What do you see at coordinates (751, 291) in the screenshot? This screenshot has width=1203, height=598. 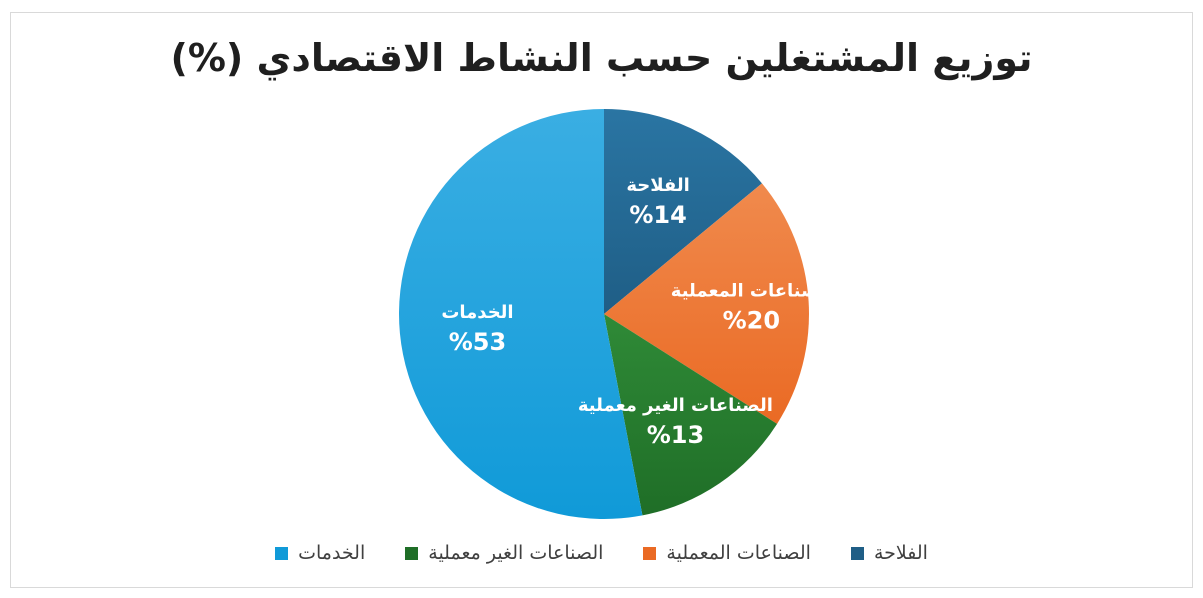 I see `slice-category-label: الصناعات المعملية` at bounding box center [751, 291].